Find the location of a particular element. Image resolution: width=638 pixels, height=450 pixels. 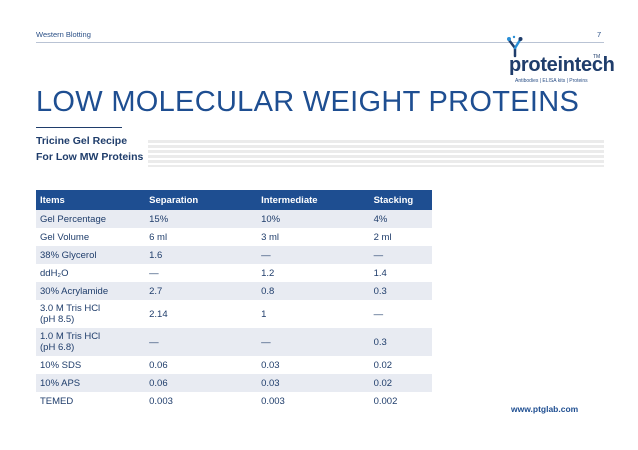

row-item: 10% SDS is located at coordinates (91, 365).